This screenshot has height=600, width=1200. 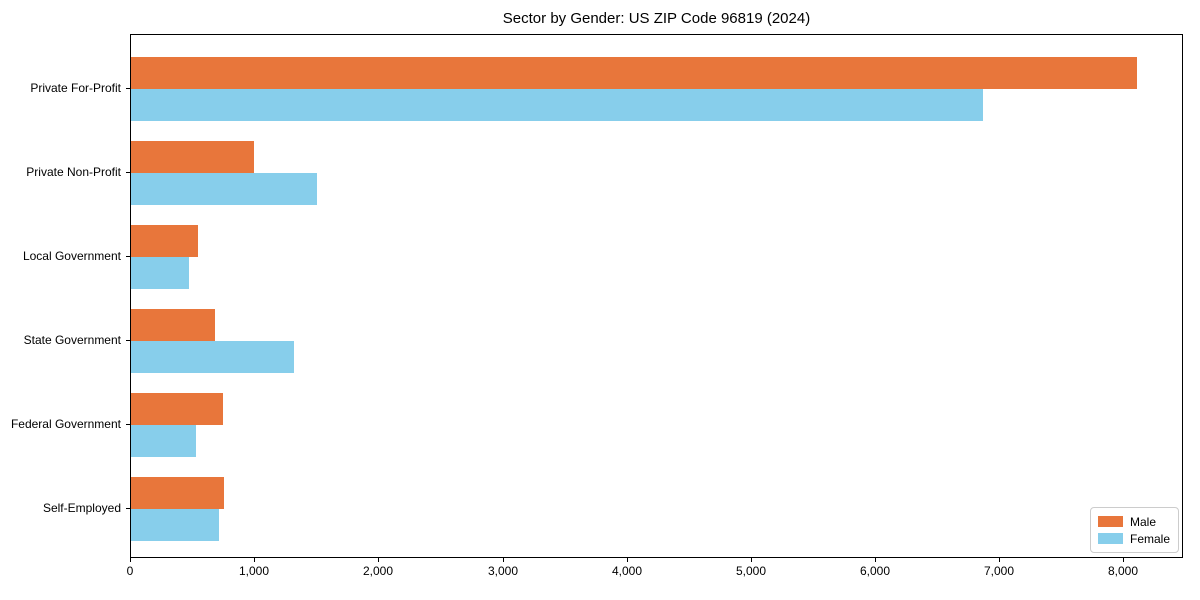 I want to click on legend-swatch-female, so click(x=1110, y=538).